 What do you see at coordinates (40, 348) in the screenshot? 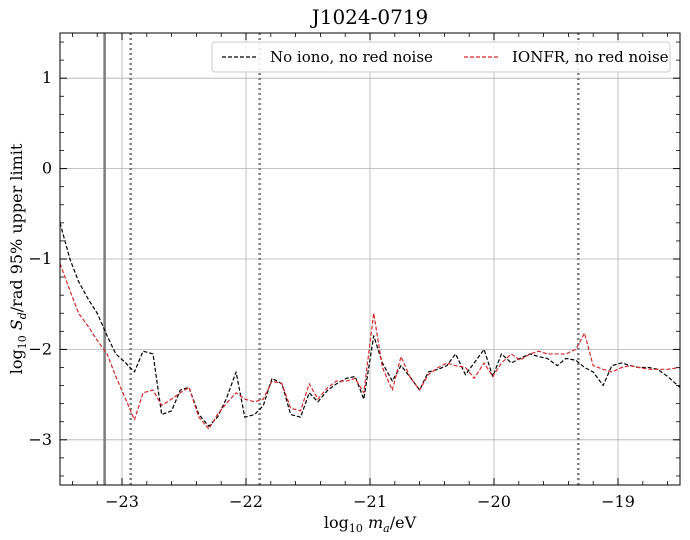
I see `y-tick-label: −2` at bounding box center [40, 348].